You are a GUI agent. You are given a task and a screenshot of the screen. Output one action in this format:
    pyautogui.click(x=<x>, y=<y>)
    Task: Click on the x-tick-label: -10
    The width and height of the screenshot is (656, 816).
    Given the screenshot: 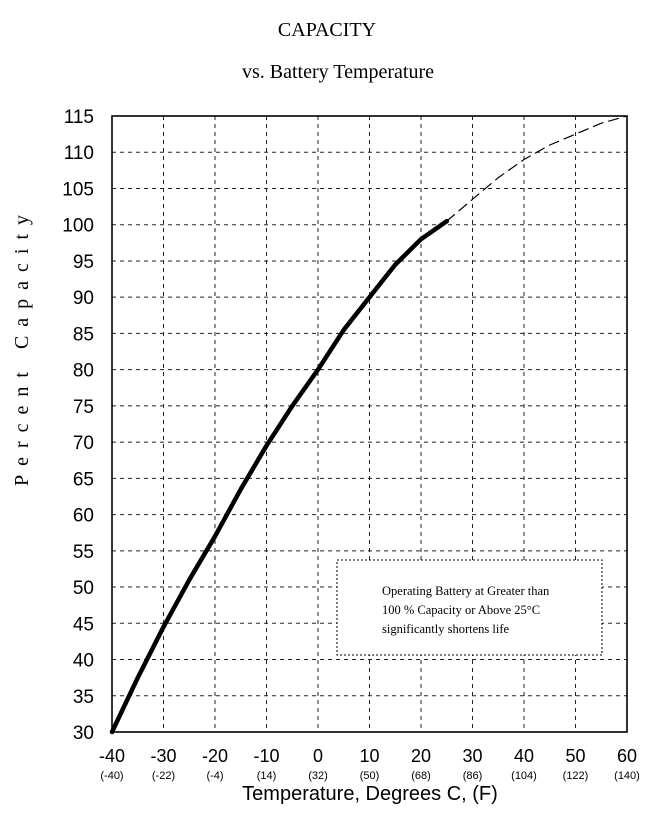 What is the action you would take?
    pyautogui.click(x=266, y=756)
    